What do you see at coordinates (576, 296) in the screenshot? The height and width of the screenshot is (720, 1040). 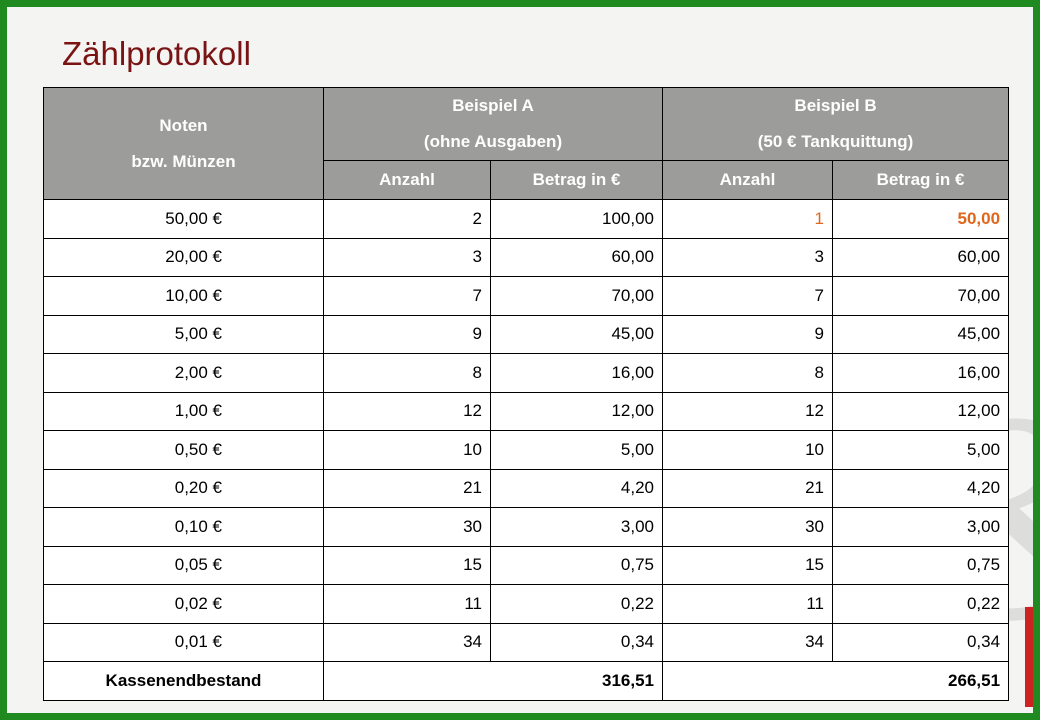 I see `a-amount-cell: 70,00` at bounding box center [576, 296].